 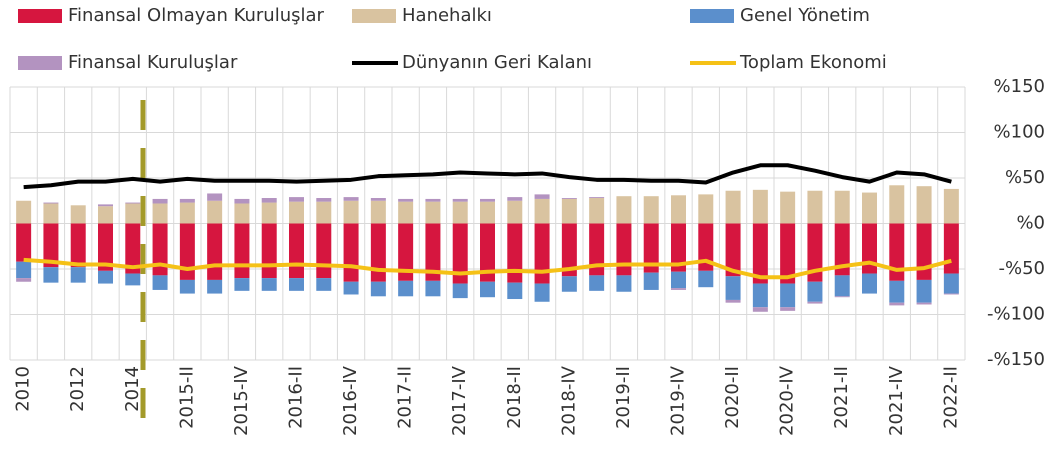 I want to click on y-tick-label: -%150, so click(x=1016, y=359).